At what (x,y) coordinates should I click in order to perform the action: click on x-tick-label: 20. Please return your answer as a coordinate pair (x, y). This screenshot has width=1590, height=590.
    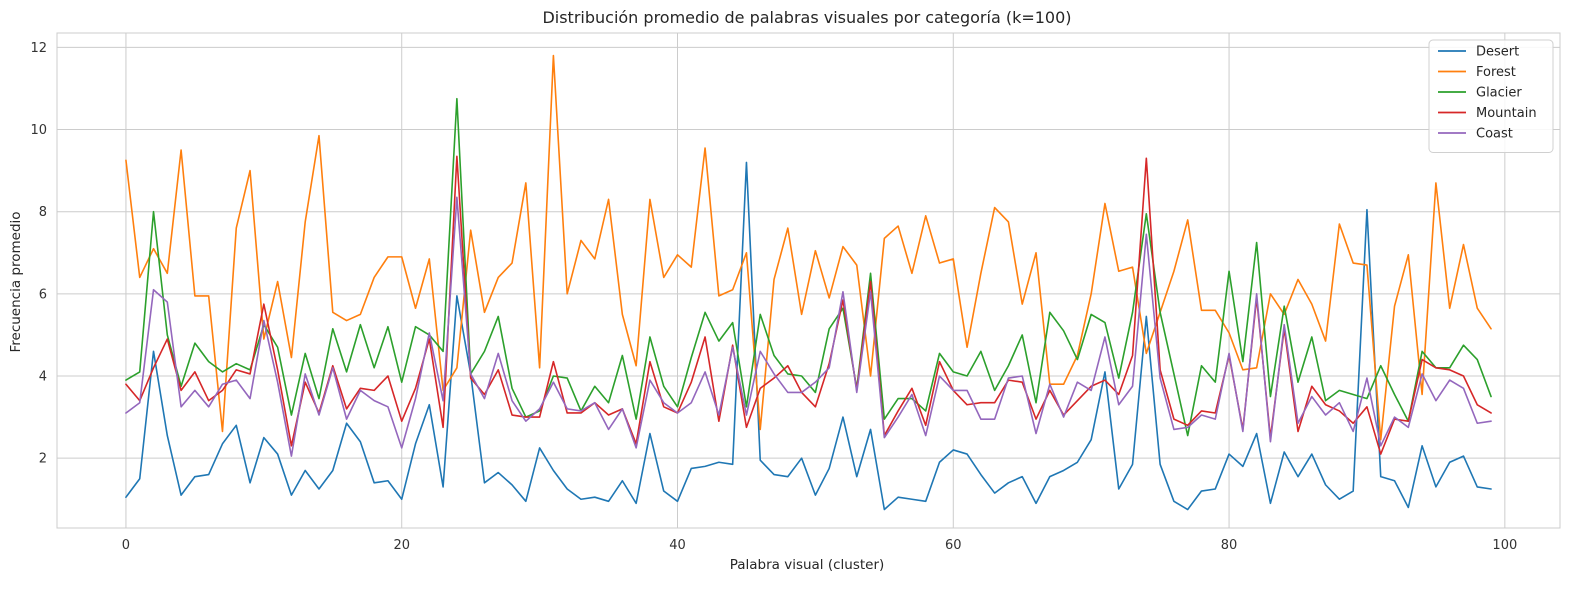
    Looking at the image, I should click on (401, 545).